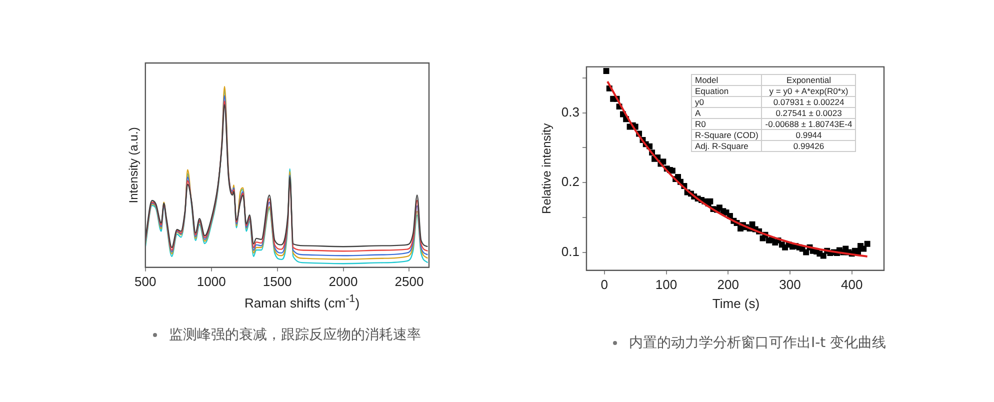 The height and width of the screenshot is (402, 994). What do you see at coordinates (570, 182) in the screenshot?
I see `y-tick-label: 0.2` at bounding box center [570, 182].